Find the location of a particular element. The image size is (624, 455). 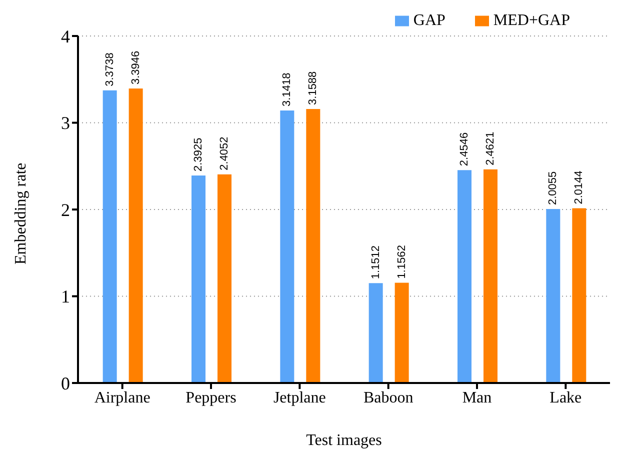

x-tick-label: Baboon is located at coordinates (388, 397).